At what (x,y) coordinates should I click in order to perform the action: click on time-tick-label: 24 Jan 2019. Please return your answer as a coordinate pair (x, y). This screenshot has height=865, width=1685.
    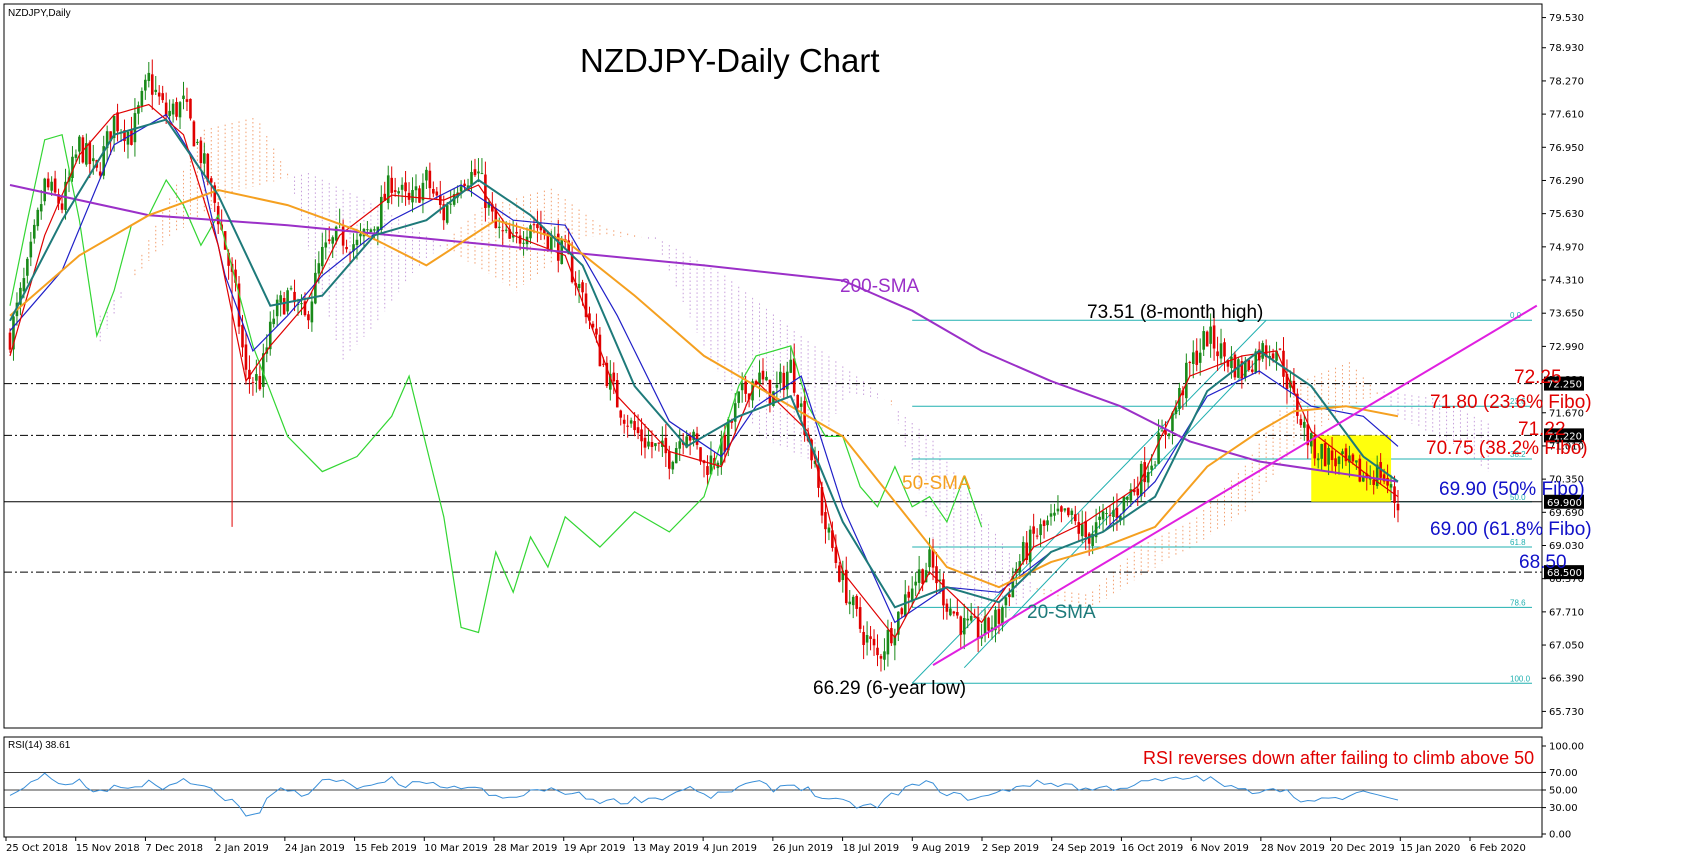
    Looking at the image, I should click on (315, 848).